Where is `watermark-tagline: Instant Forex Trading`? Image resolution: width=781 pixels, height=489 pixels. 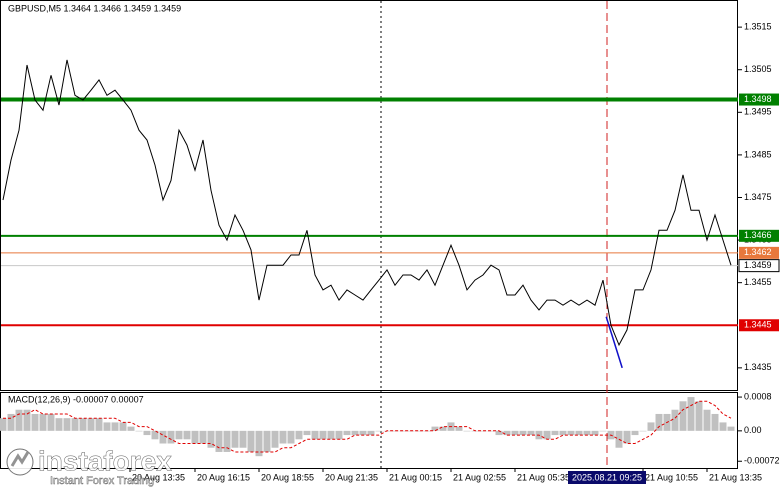
watermark-tagline: Instant Forex Trading is located at coordinates (102, 481).